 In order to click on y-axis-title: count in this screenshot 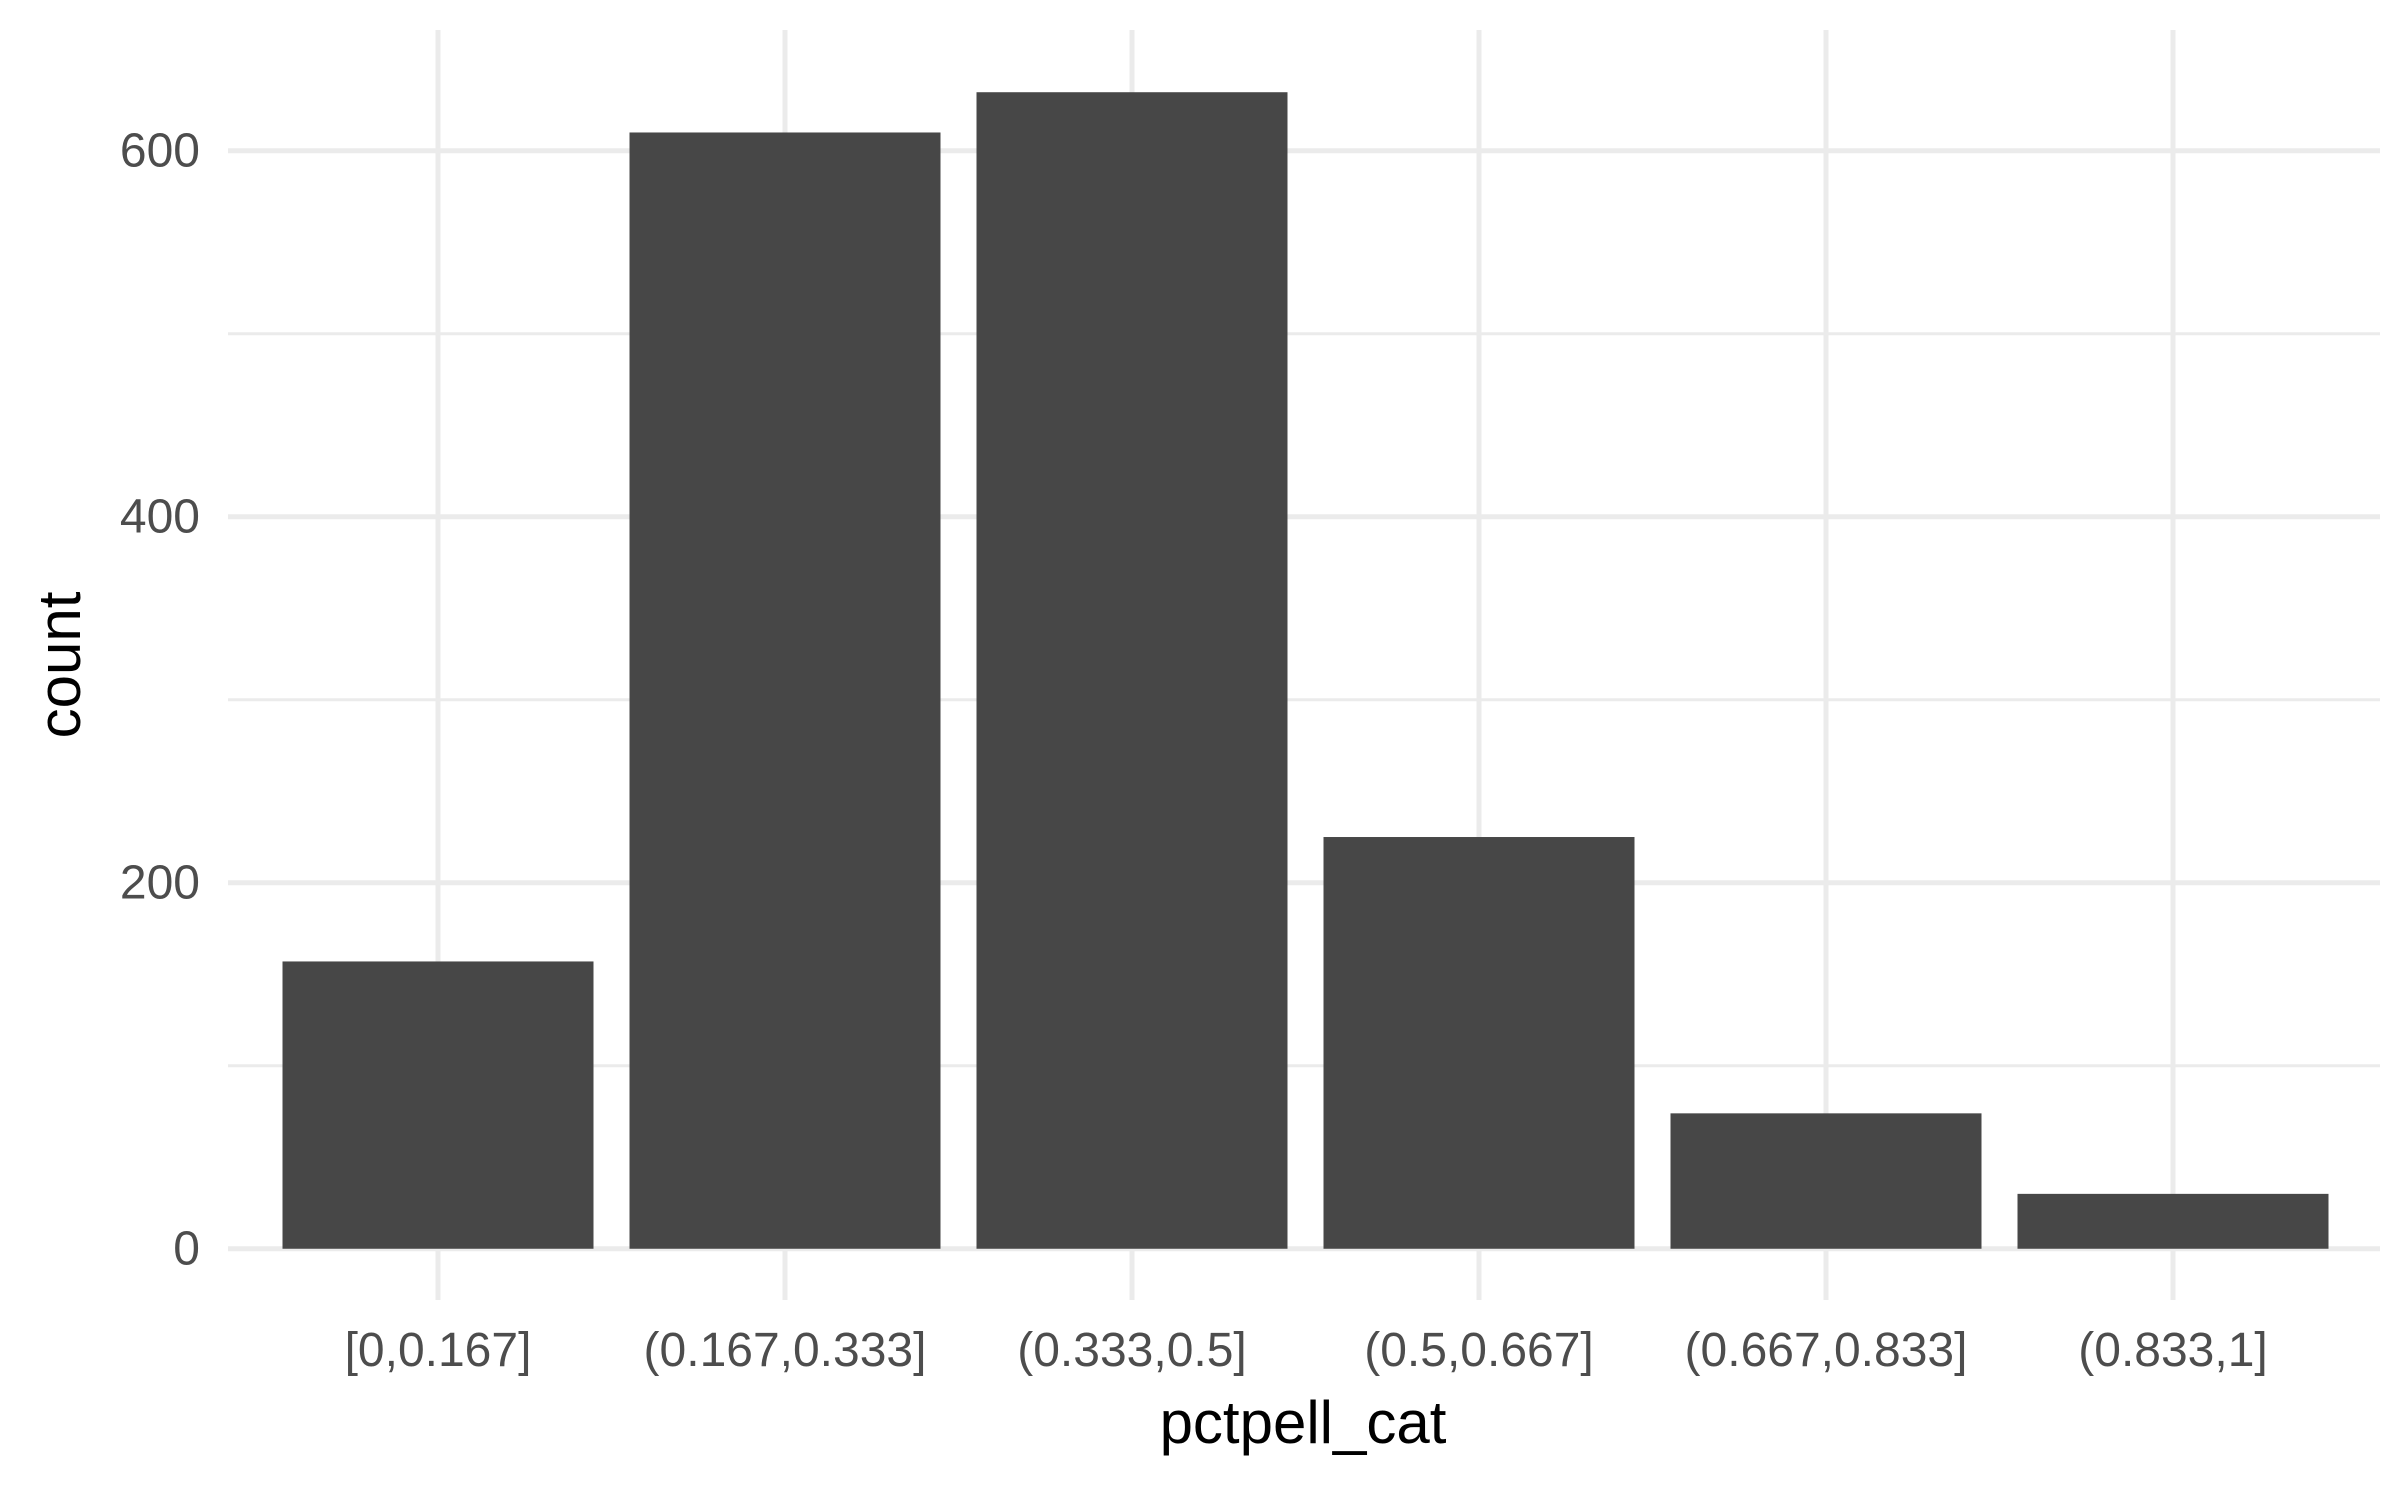, I will do `click(59, 664)`.